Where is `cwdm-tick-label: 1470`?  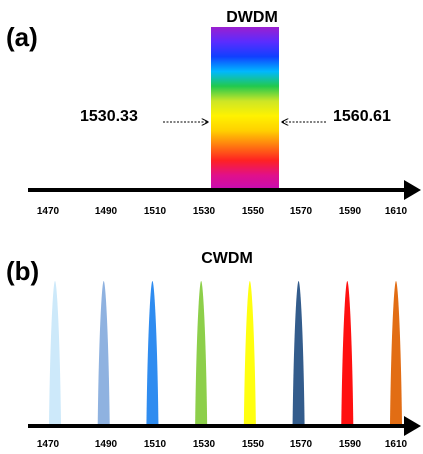
cwdm-tick-label: 1470 is located at coordinates (48, 444).